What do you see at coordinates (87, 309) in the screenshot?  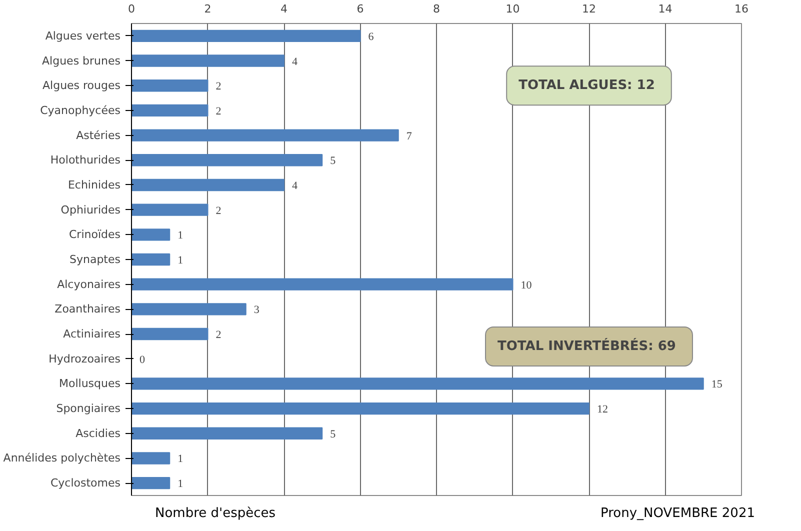 I see `y-tick-label: Zoanthaires` at bounding box center [87, 309].